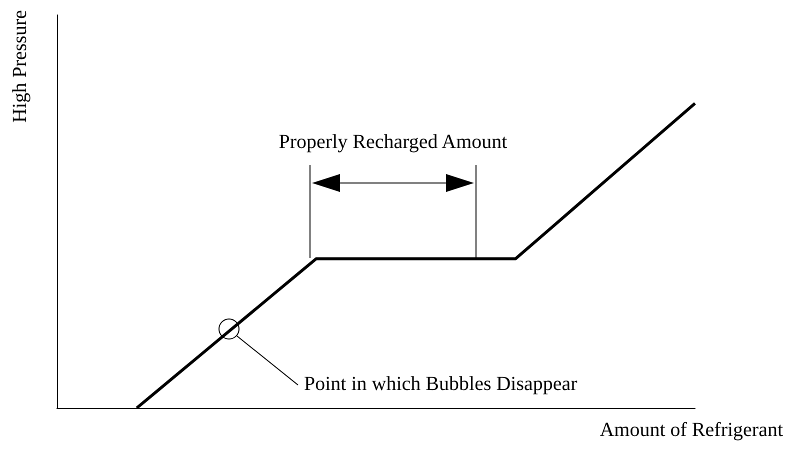 Image resolution: width=786 pixels, height=450 pixels. Describe the element at coordinates (393, 142) in the screenshot. I see `annotation: Properly Recharged Amount` at that location.